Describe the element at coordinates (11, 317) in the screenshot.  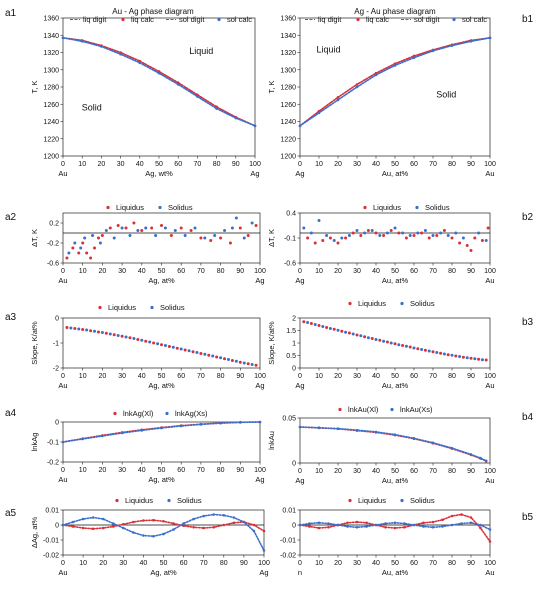
I see `panel-label: a3` at that location.